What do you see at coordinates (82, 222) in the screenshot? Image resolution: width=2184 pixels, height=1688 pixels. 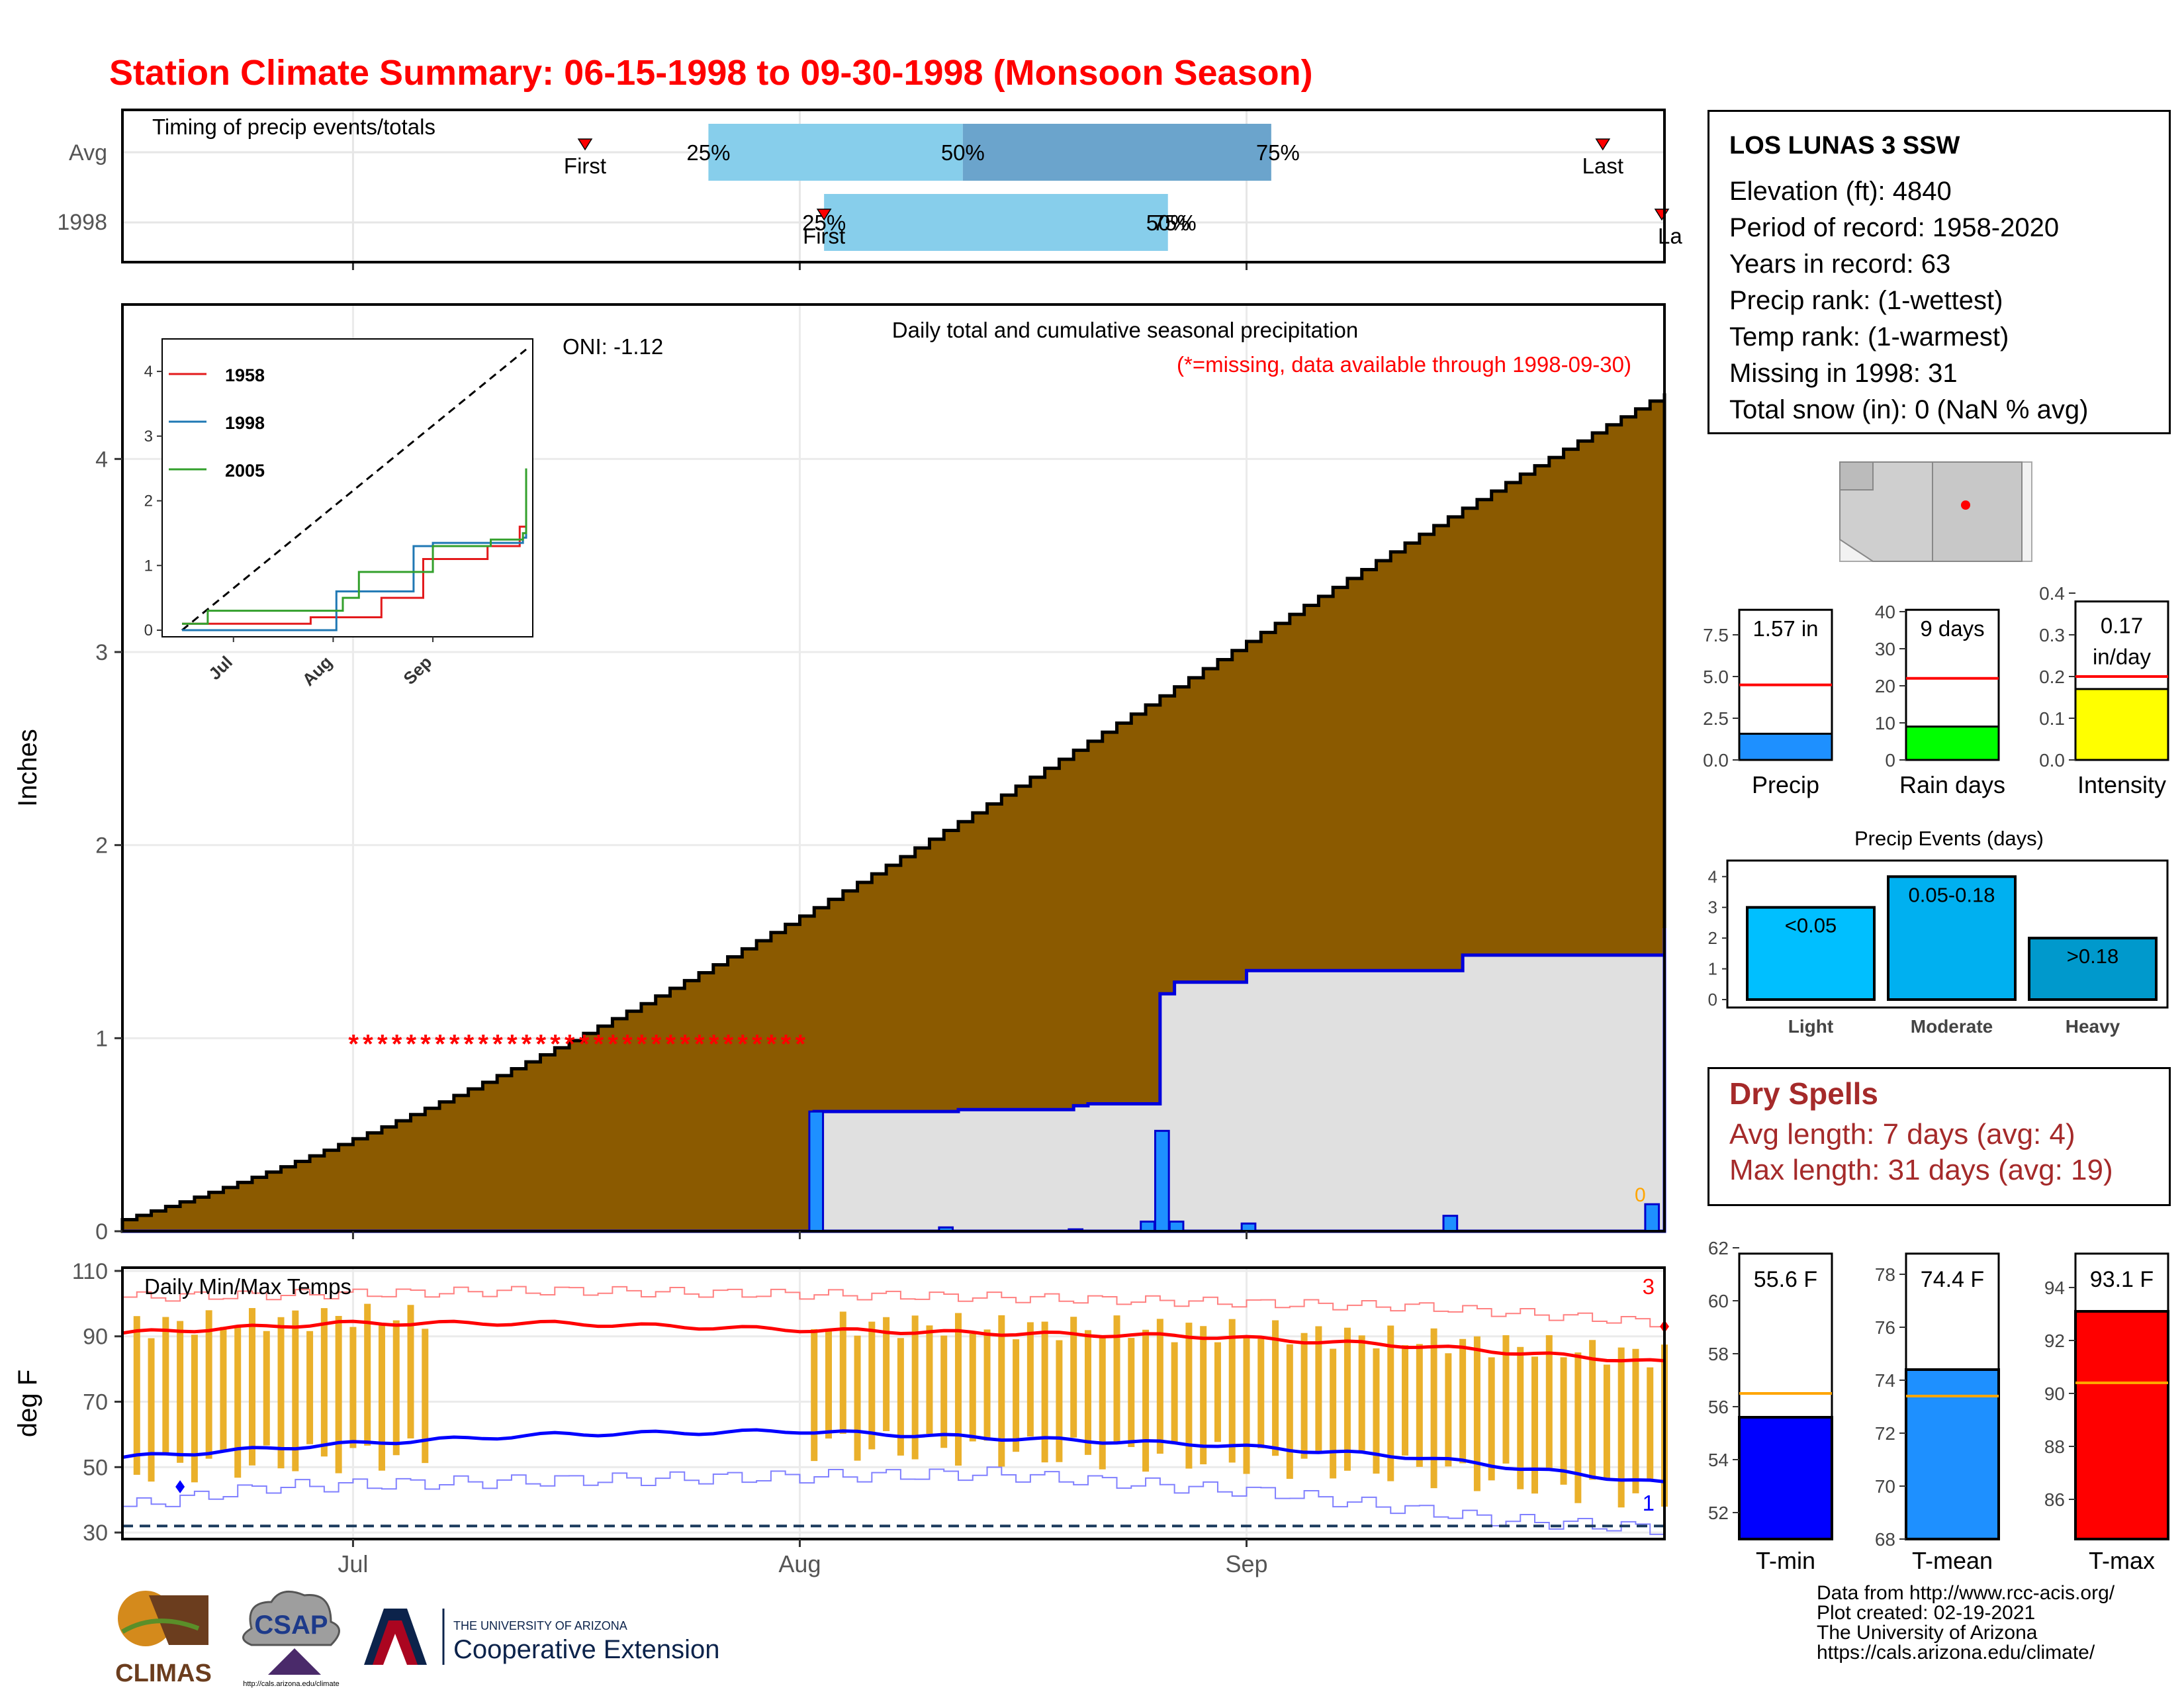 I see `timing-row-year: 1998` at bounding box center [82, 222].